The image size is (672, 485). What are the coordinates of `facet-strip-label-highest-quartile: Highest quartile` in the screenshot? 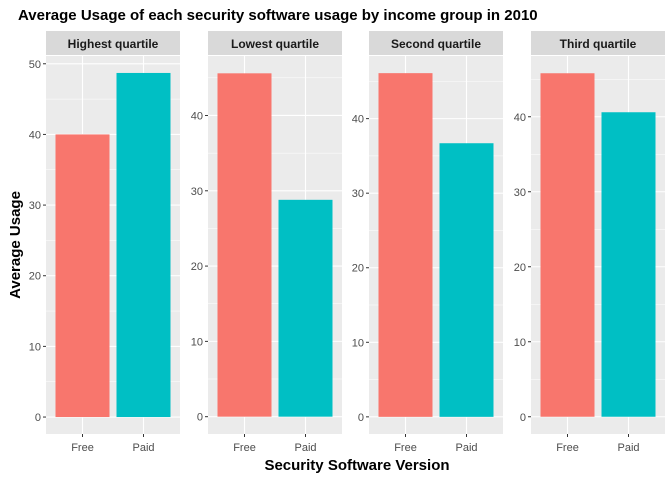 It's located at (113, 44).